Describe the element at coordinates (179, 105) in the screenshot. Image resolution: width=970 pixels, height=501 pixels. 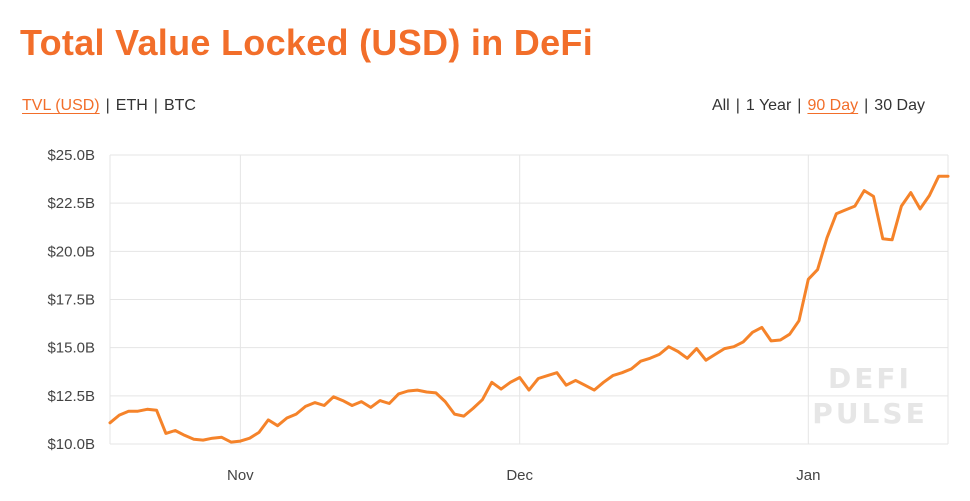
I see `unit-option-btc: BTC` at that location.